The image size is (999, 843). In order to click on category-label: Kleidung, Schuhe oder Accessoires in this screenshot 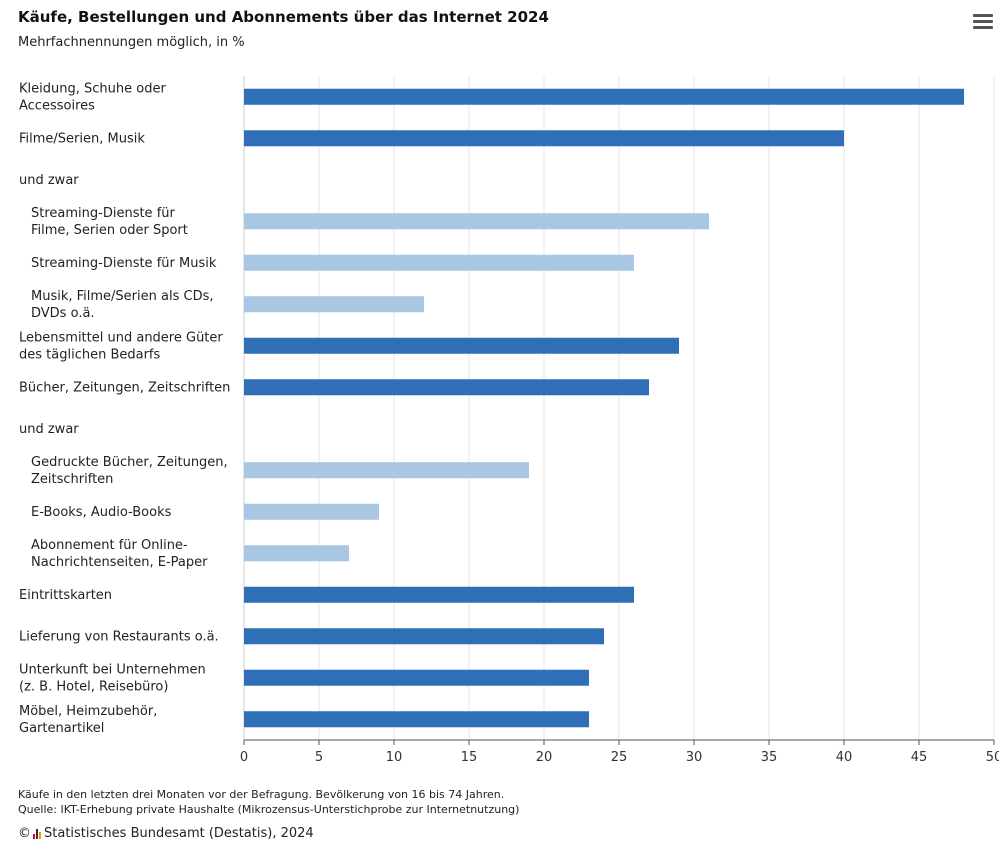, I will do `click(92, 97)`.